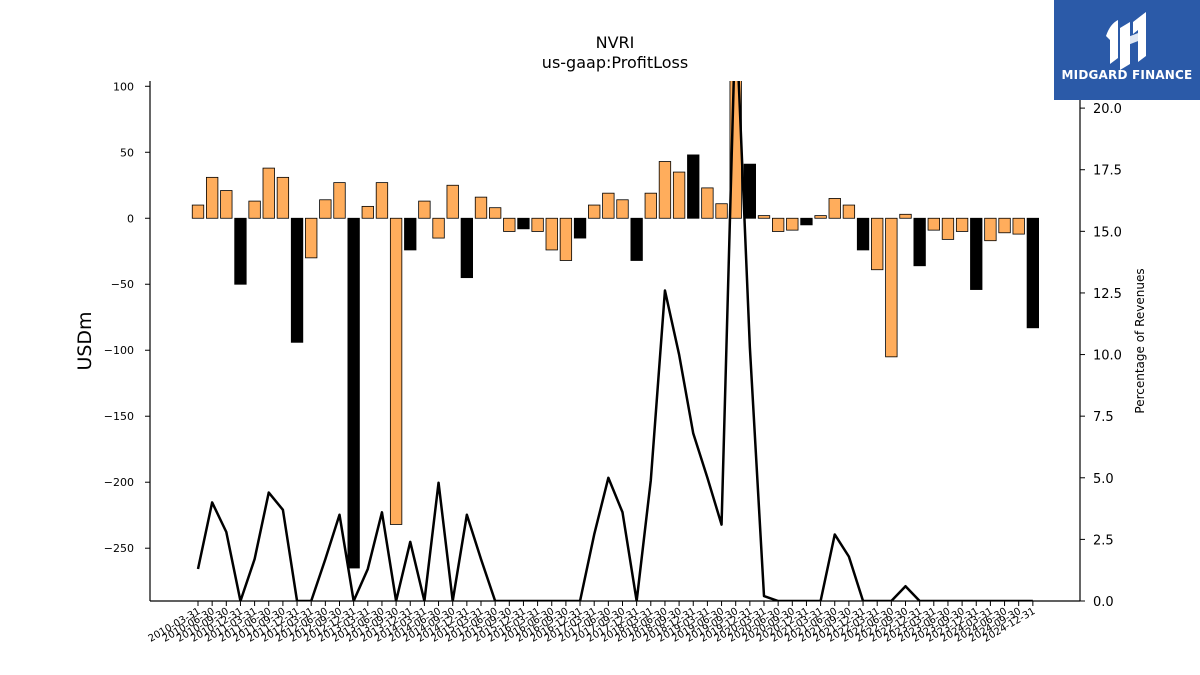 The image size is (1200, 675). I want to click on y-tick-label: 50, so click(127, 152).